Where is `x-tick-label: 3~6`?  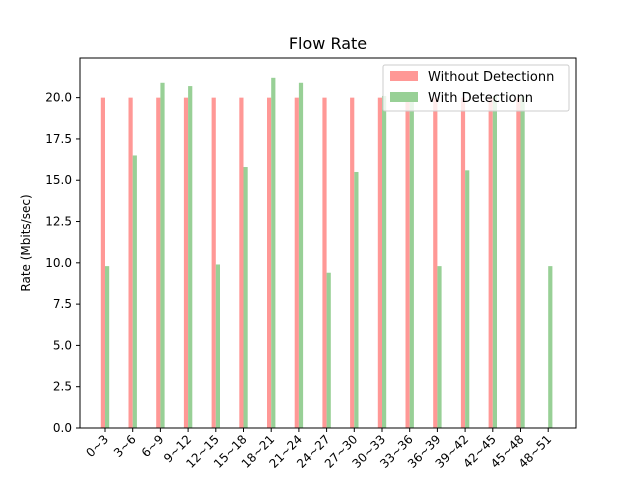
x-tick-label: 3~6 is located at coordinates (125, 446).